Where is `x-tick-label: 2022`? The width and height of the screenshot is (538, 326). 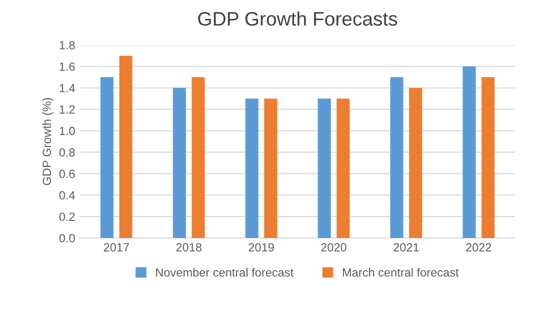 x-tick-label: 2022 is located at coordinates (479, 247).